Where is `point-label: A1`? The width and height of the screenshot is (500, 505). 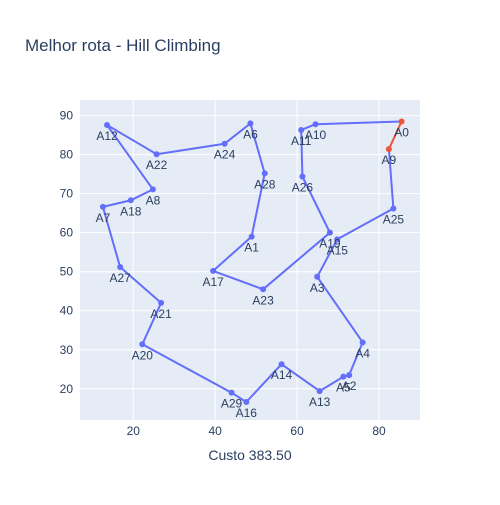 point-label: A1 is located at coordinates (251, 248).